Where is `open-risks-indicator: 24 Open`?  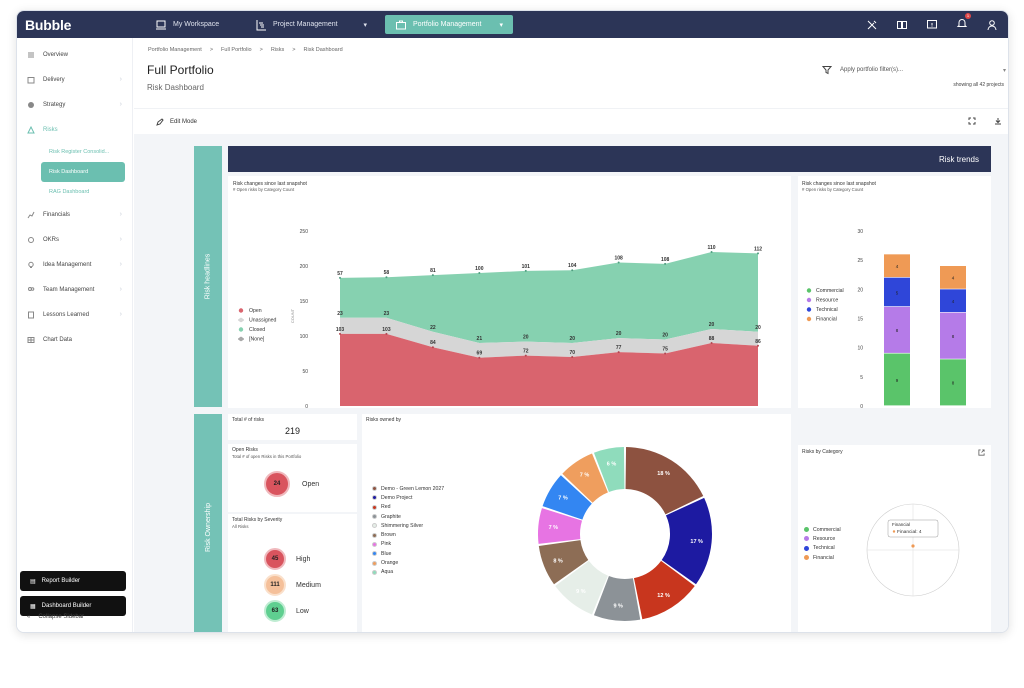 open-risks-indicator: 24 Open is located at coordinates (291, 484).